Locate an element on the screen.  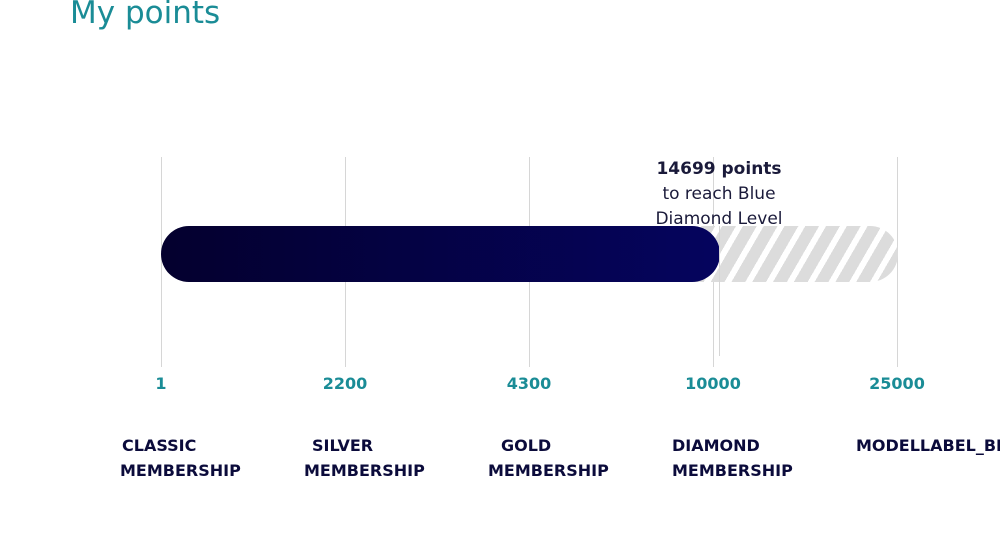
milestone-label-line1: DIAMOND is located at coordinates (716, 445).